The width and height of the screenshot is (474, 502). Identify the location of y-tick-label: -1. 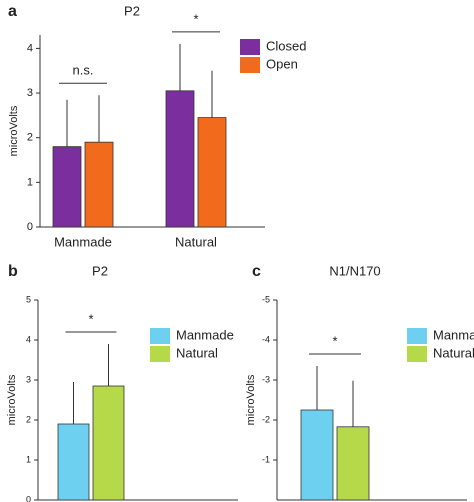
(266, 459).